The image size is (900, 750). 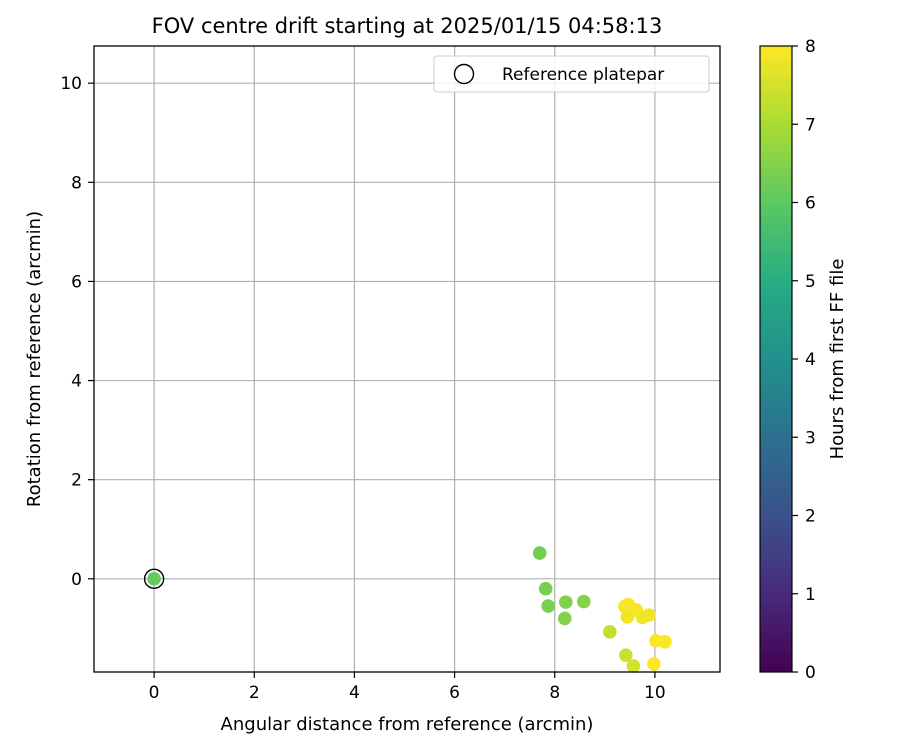 What do you see at coordinates (810, 673) in the screenshot?
I see `colorbar-tick-label: 0` at bounding box center [810, 673].